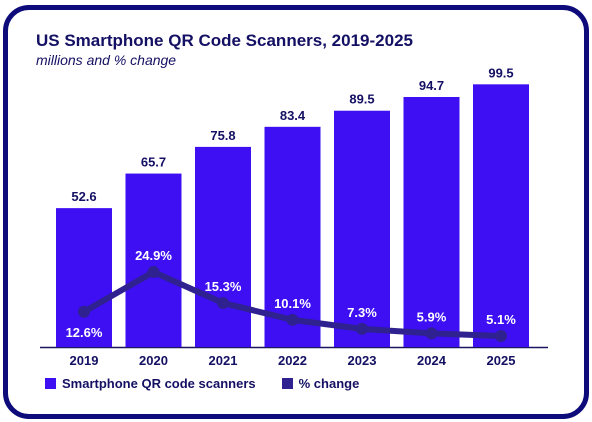  I want to click on bar-2020, so click(153, 260).